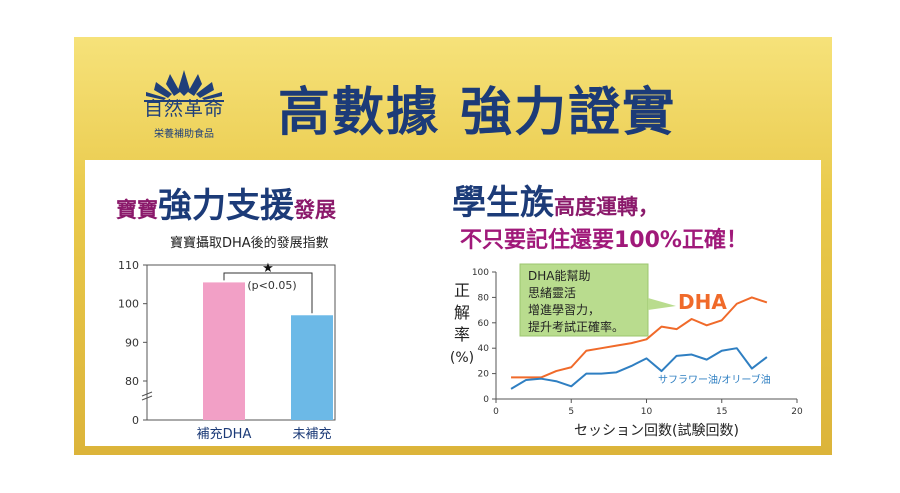 The height and width of the screenshot is (493, 900). I want to click on bar-ytick-label: 110, so click(128, 265).